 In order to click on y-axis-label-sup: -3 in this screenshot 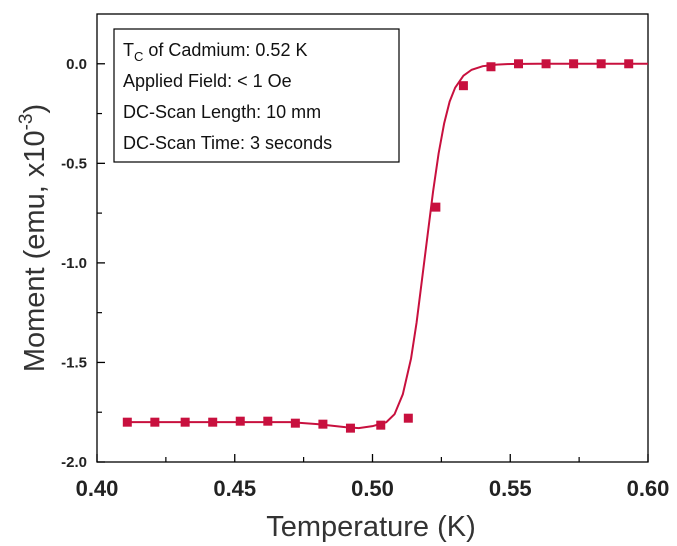, I will do `click(26, 122)`.